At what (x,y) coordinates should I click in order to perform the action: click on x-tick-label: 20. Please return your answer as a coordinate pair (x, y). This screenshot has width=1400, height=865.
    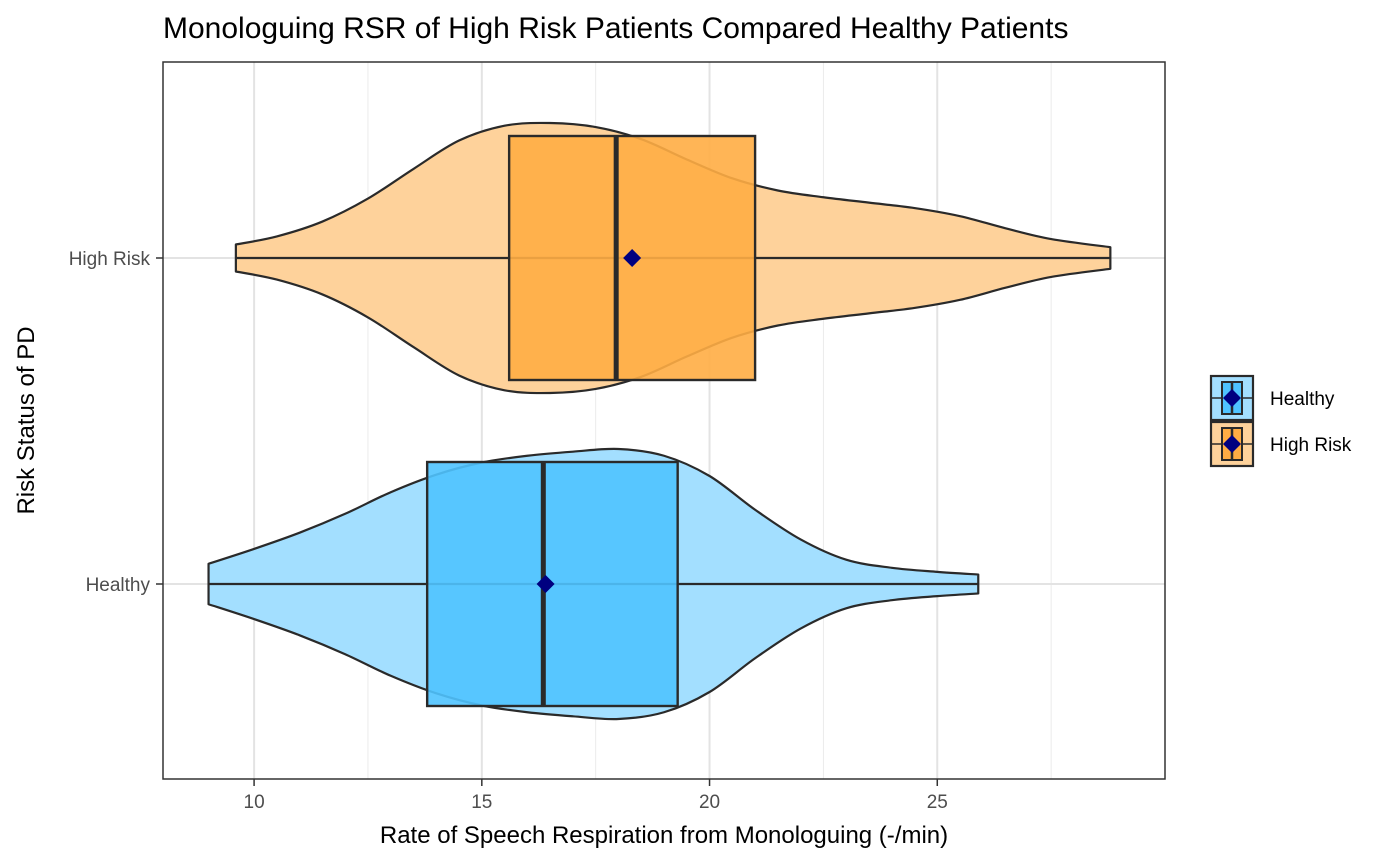
    Looking at the image, I should click on (709, 802).